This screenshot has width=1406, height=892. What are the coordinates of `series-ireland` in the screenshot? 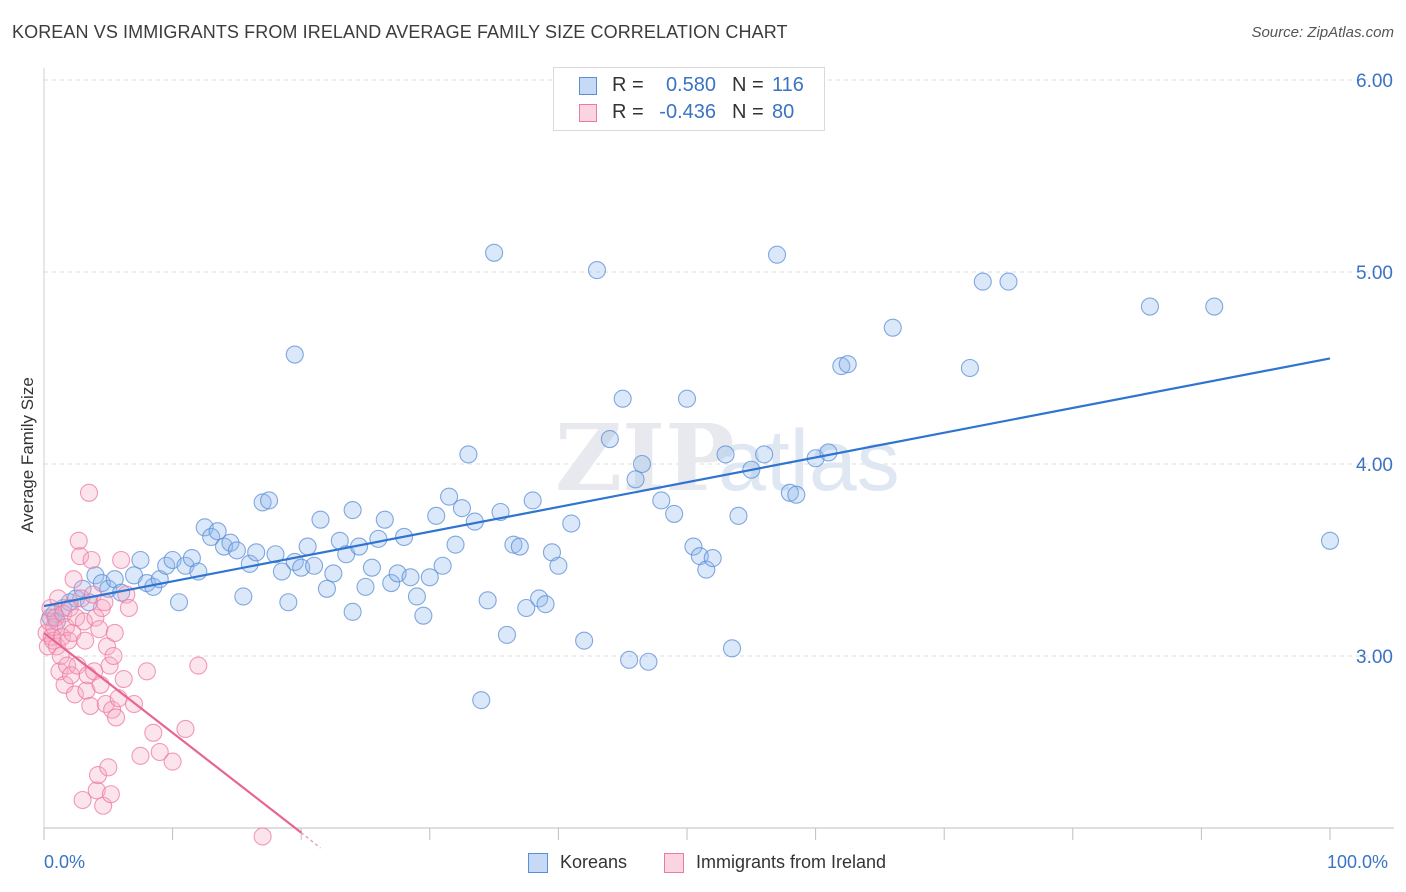 It's located at (154, 664).